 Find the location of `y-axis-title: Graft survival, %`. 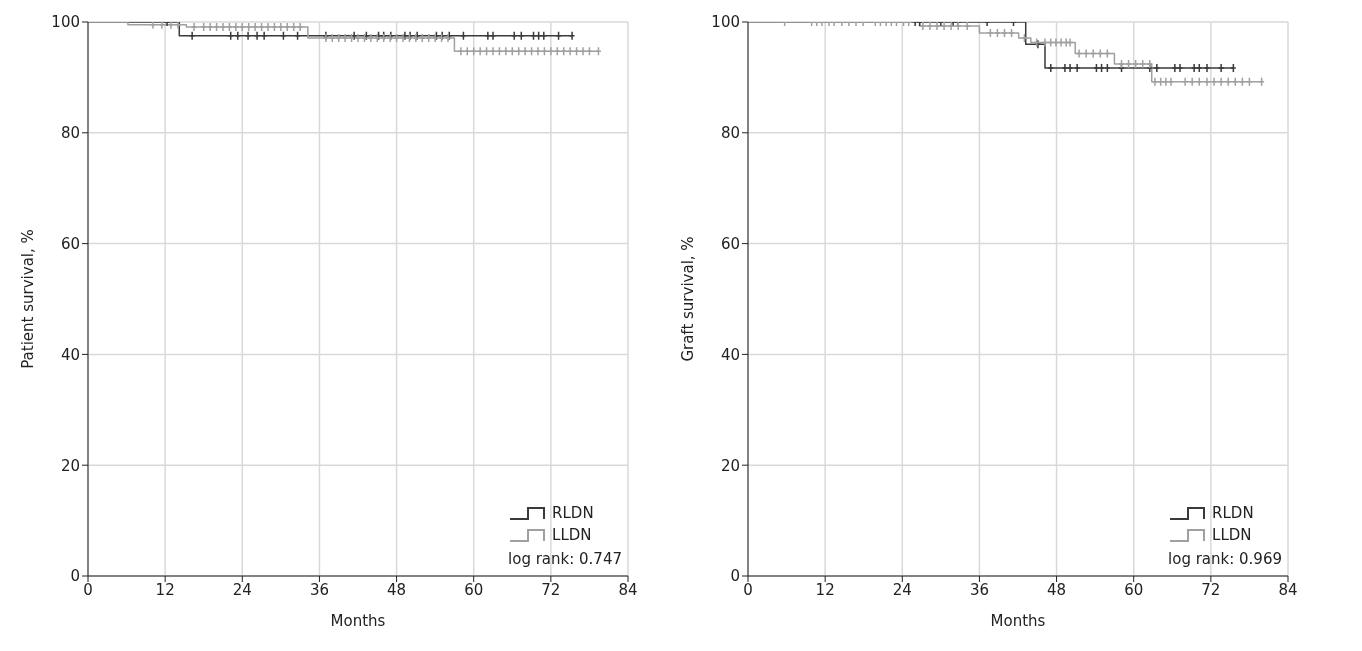

y-axis-title: Graft survival, % is located at coordinates (688, 299).